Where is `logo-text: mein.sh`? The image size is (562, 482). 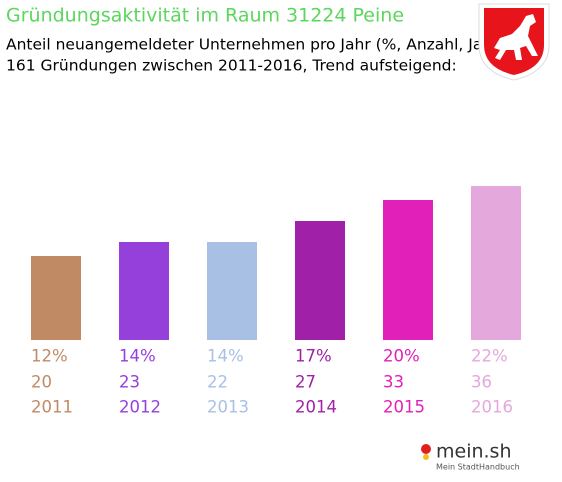 logo-text: mein.sh is located at coordinates (474, 452).